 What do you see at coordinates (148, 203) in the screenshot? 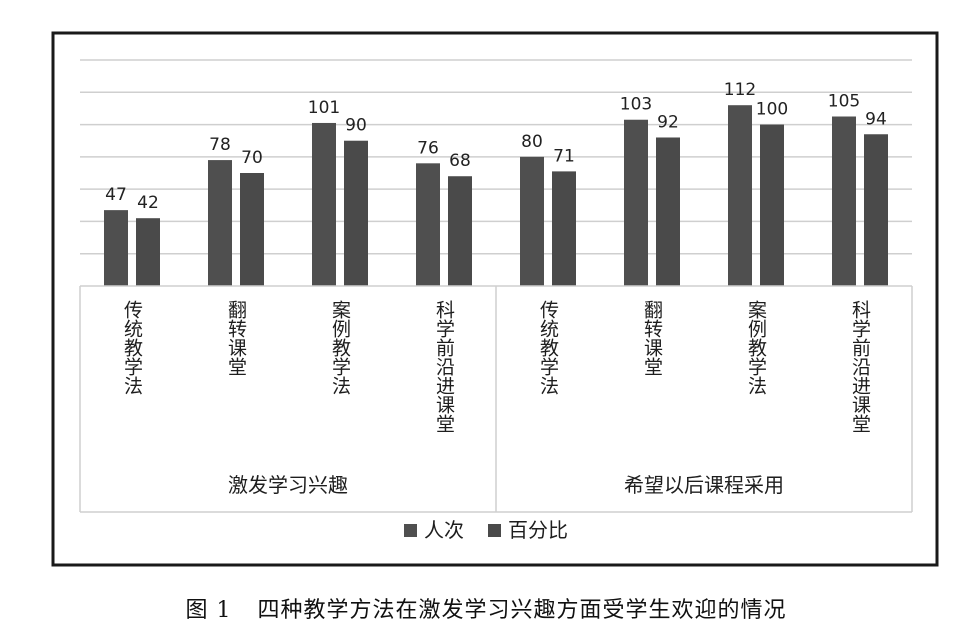
I see `data-label: 42` at bounding box center [148, 203].